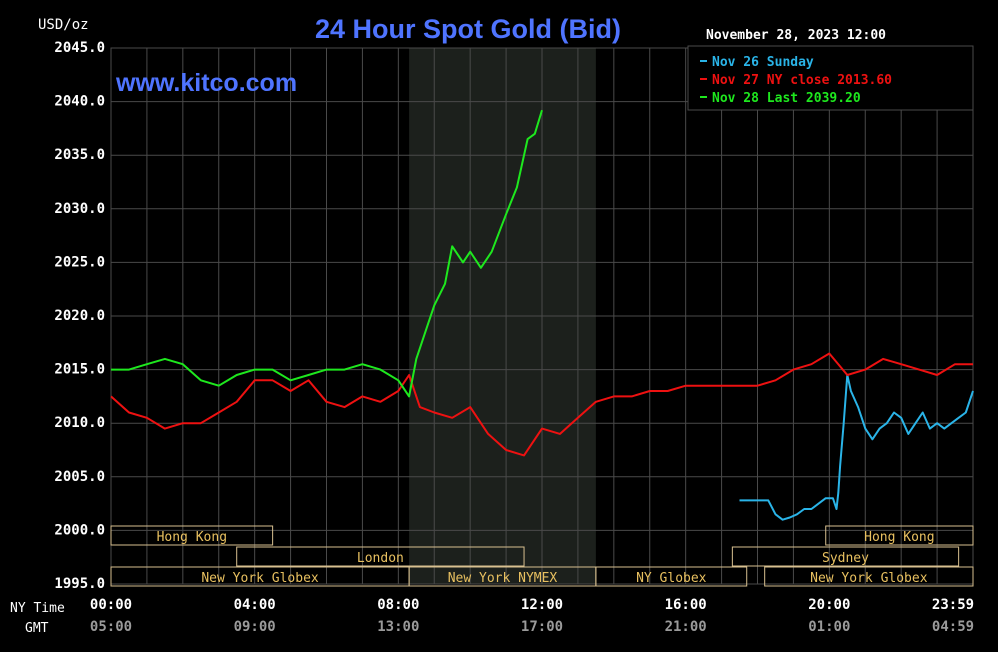  Describe the element at coordinates (856, 447) in the screenshot. I see `series-line-nov26` at that location.